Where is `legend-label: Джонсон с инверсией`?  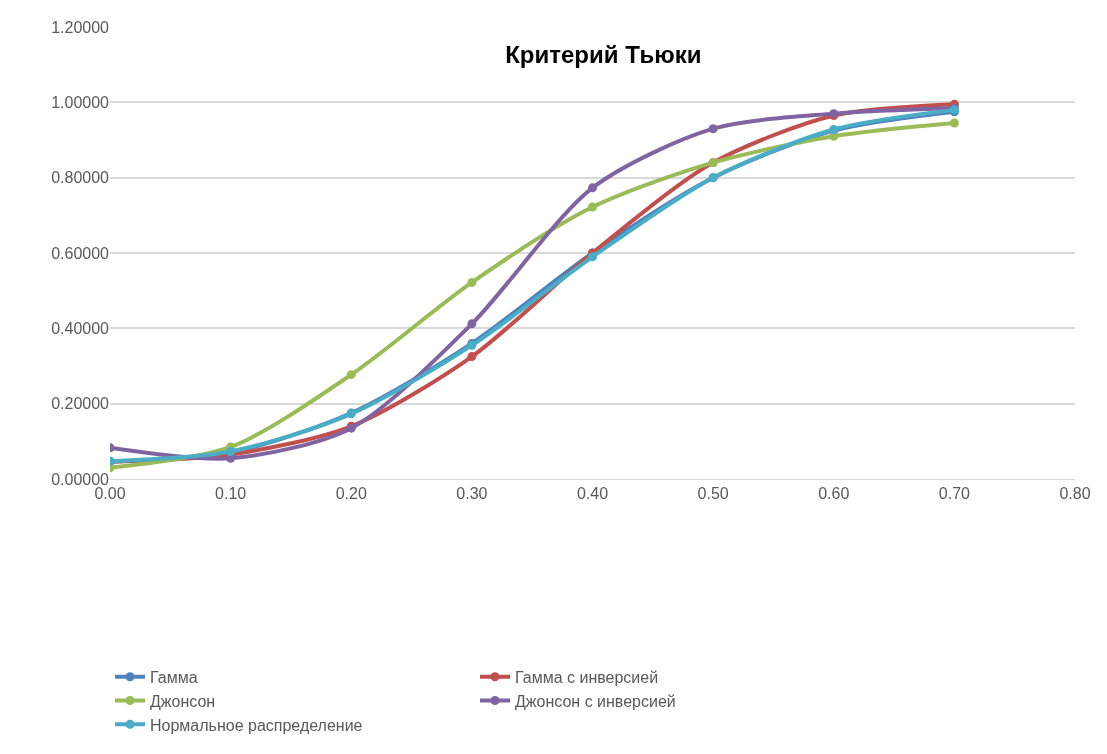 legend-label: Джонсон с инверсией is located at coordinates (595, 701).